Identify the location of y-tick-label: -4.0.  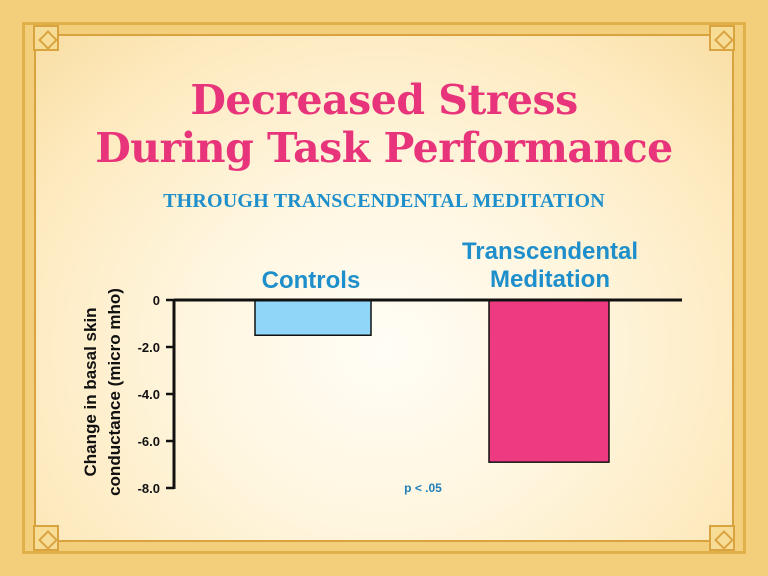
(149, 394).